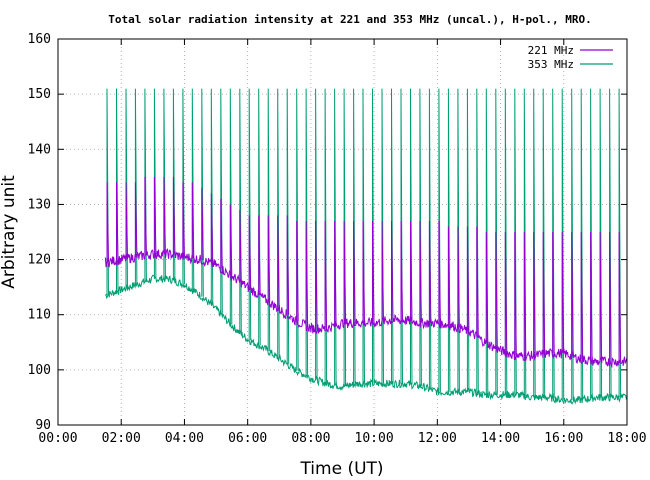 This screenshot has width=650, height=480. I want to click on legend: 221 MHz 353 MHz, so click(570, 57).